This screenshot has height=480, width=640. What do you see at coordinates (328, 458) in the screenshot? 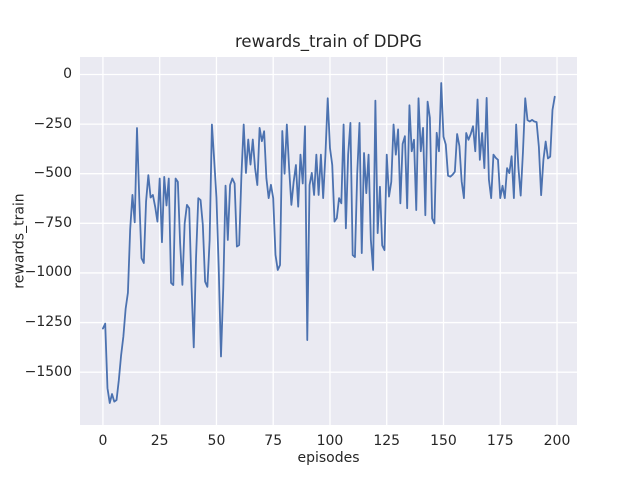
I see `x-axis-label: episodes` at bounding box center [328, 458].